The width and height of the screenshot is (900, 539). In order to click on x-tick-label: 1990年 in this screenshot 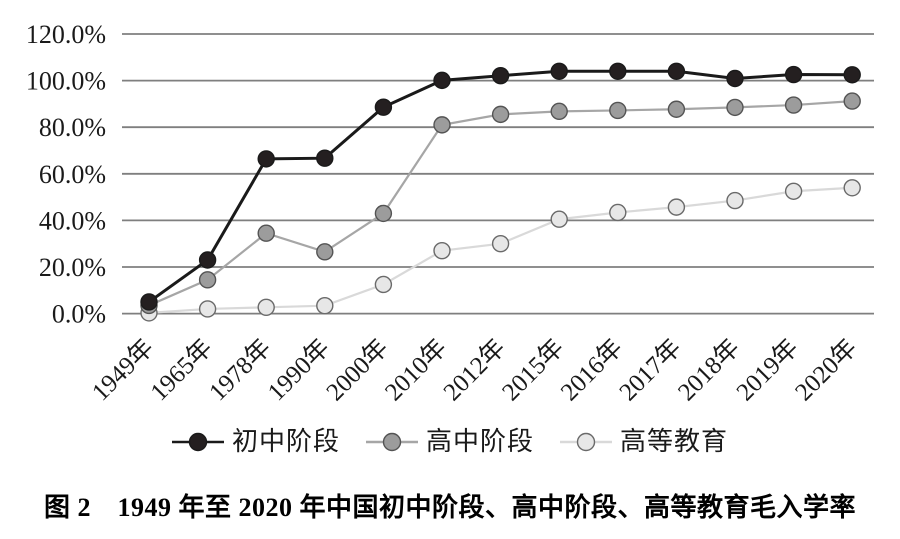, I will do `click(298, 369)`.